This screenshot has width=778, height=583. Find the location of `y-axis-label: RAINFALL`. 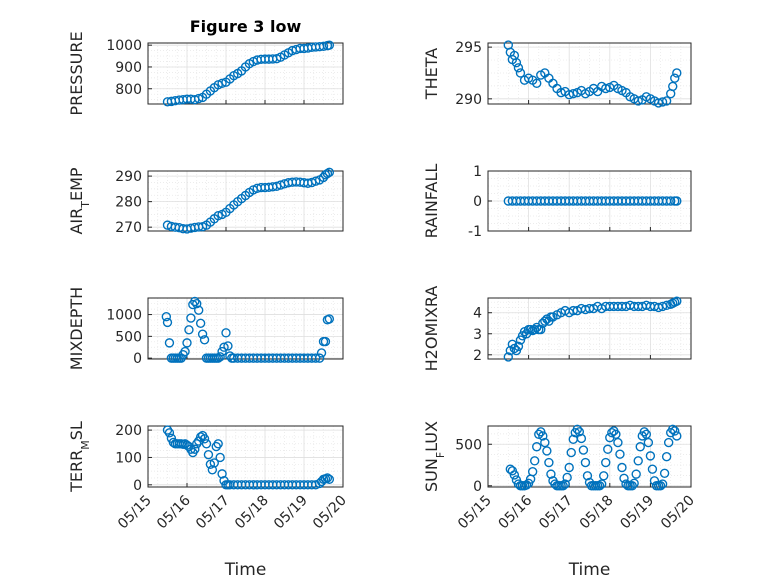

y-axis-label: RAINFALL is located at coordinates (431, 201).